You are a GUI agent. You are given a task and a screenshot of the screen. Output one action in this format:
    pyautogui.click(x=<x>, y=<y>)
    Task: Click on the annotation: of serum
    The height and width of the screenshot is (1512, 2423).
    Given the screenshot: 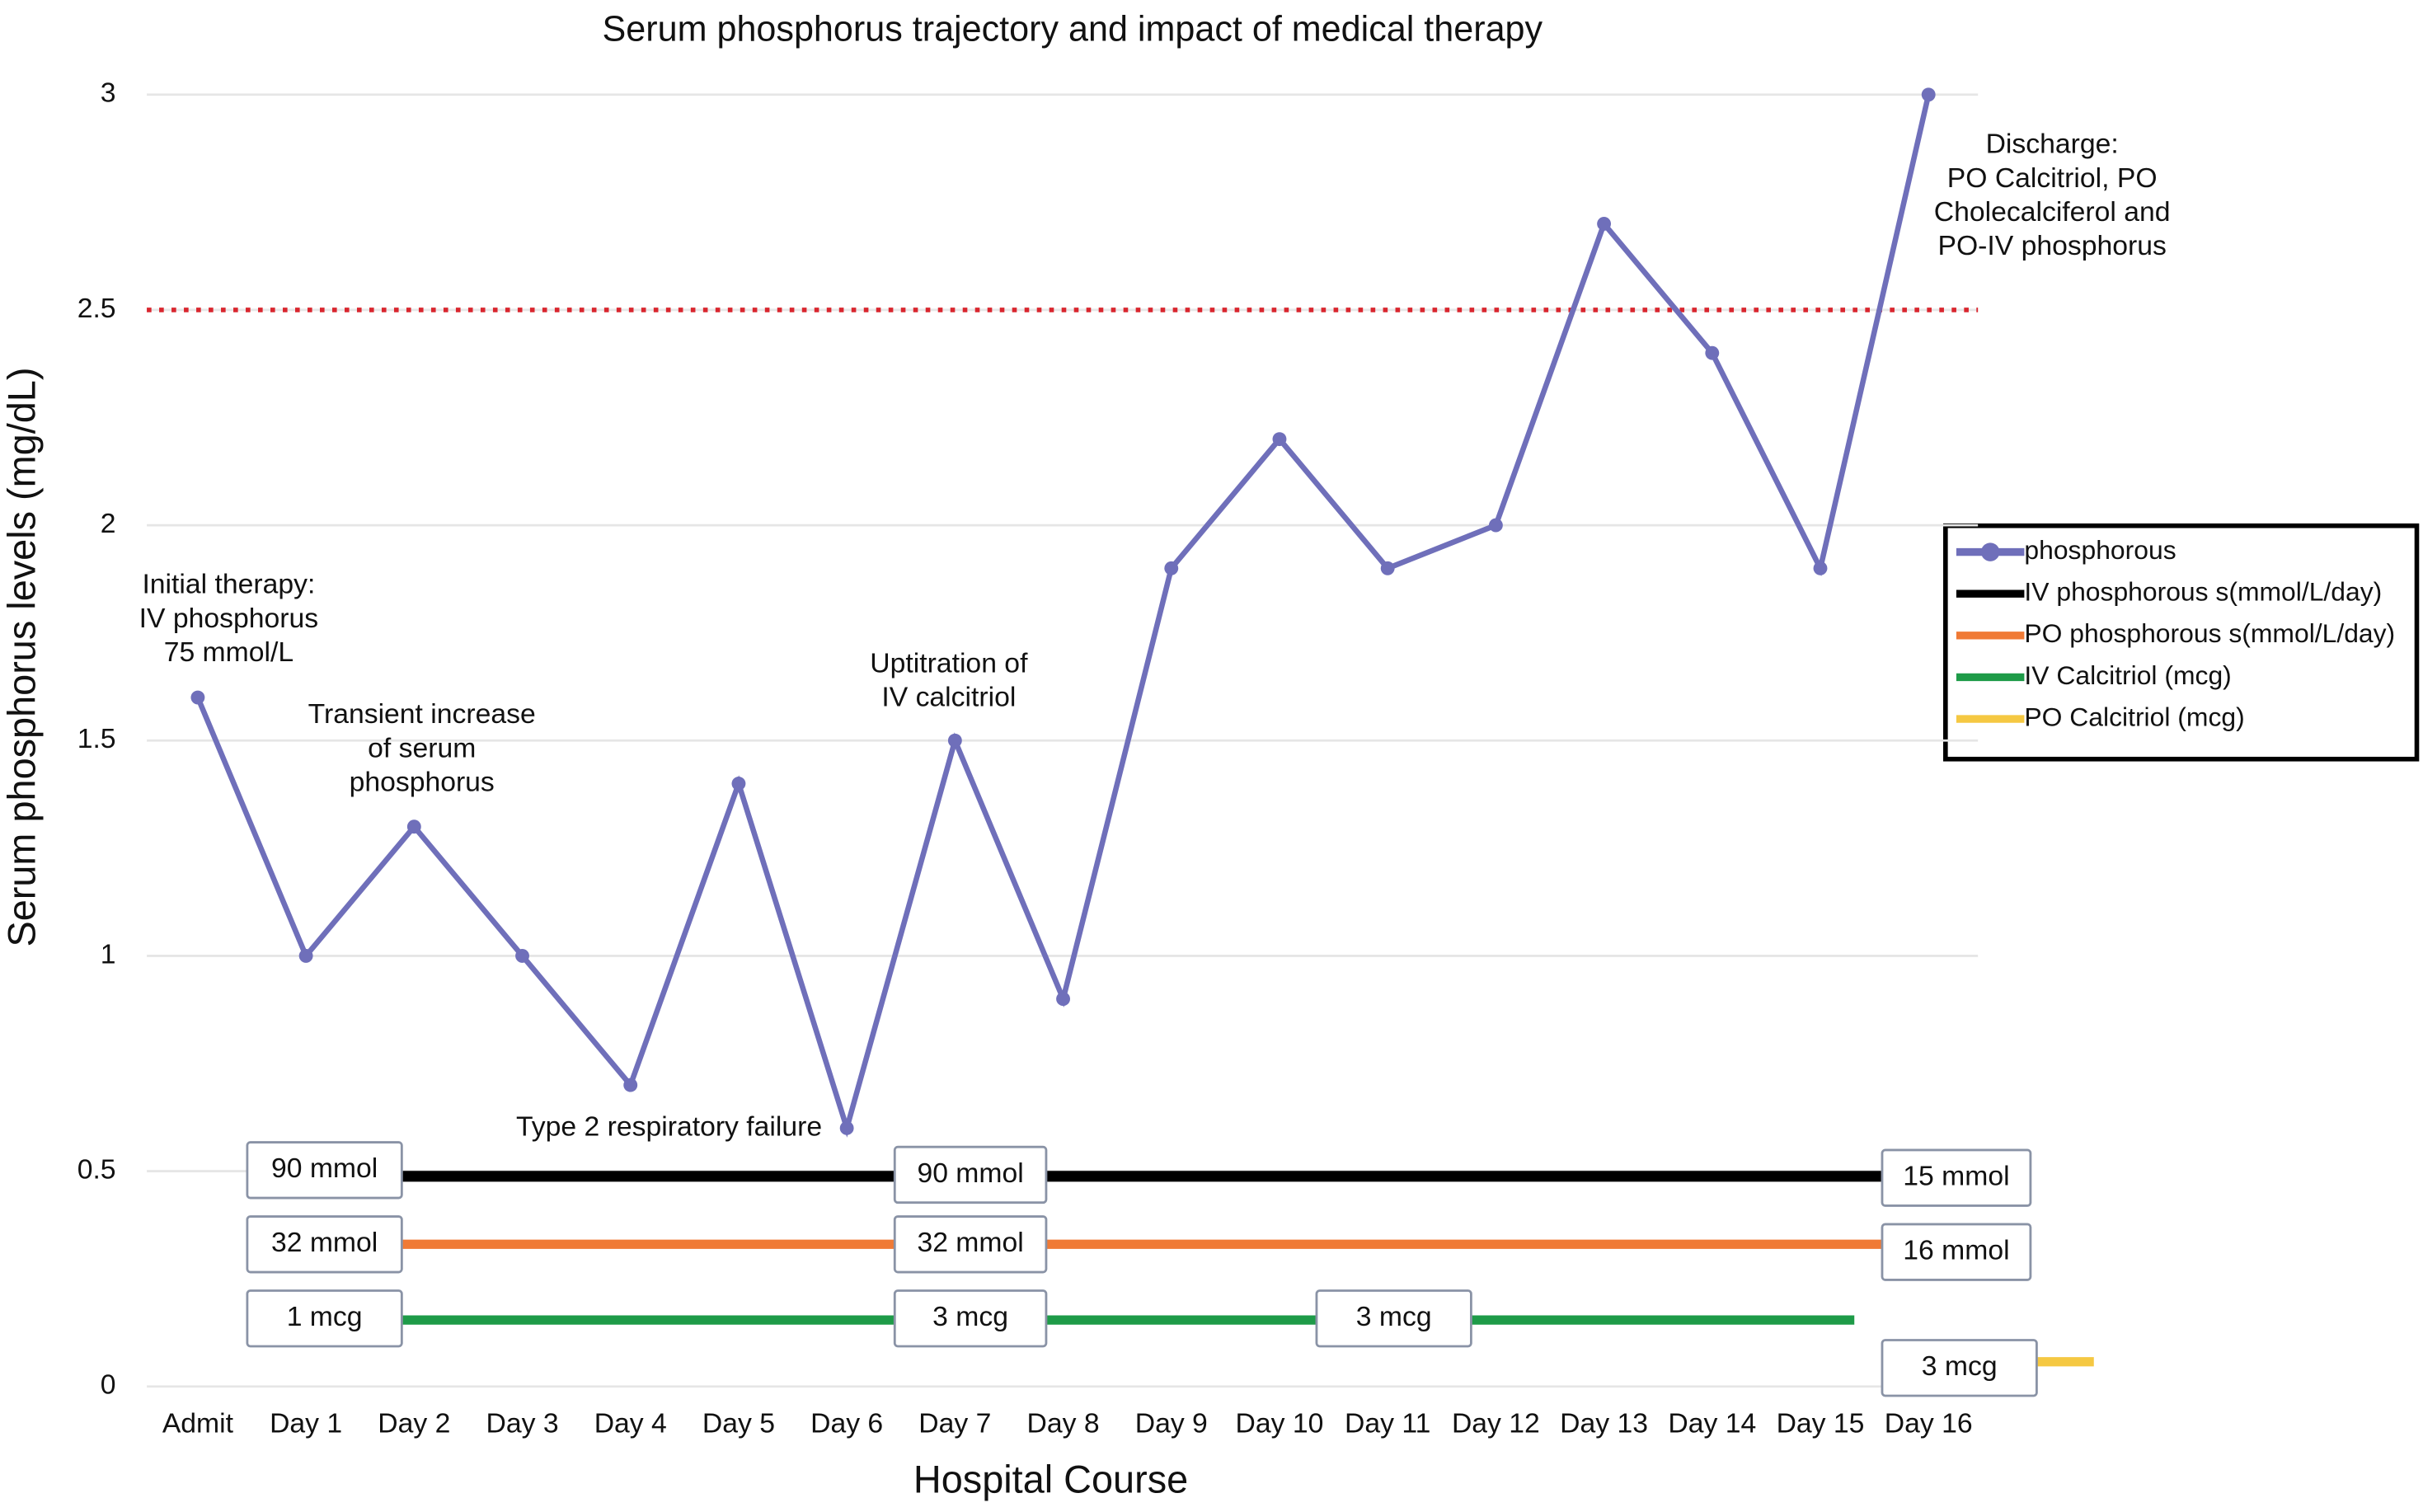 What is the action you would take?
    pyautogui.click(x=422, y=748)
    